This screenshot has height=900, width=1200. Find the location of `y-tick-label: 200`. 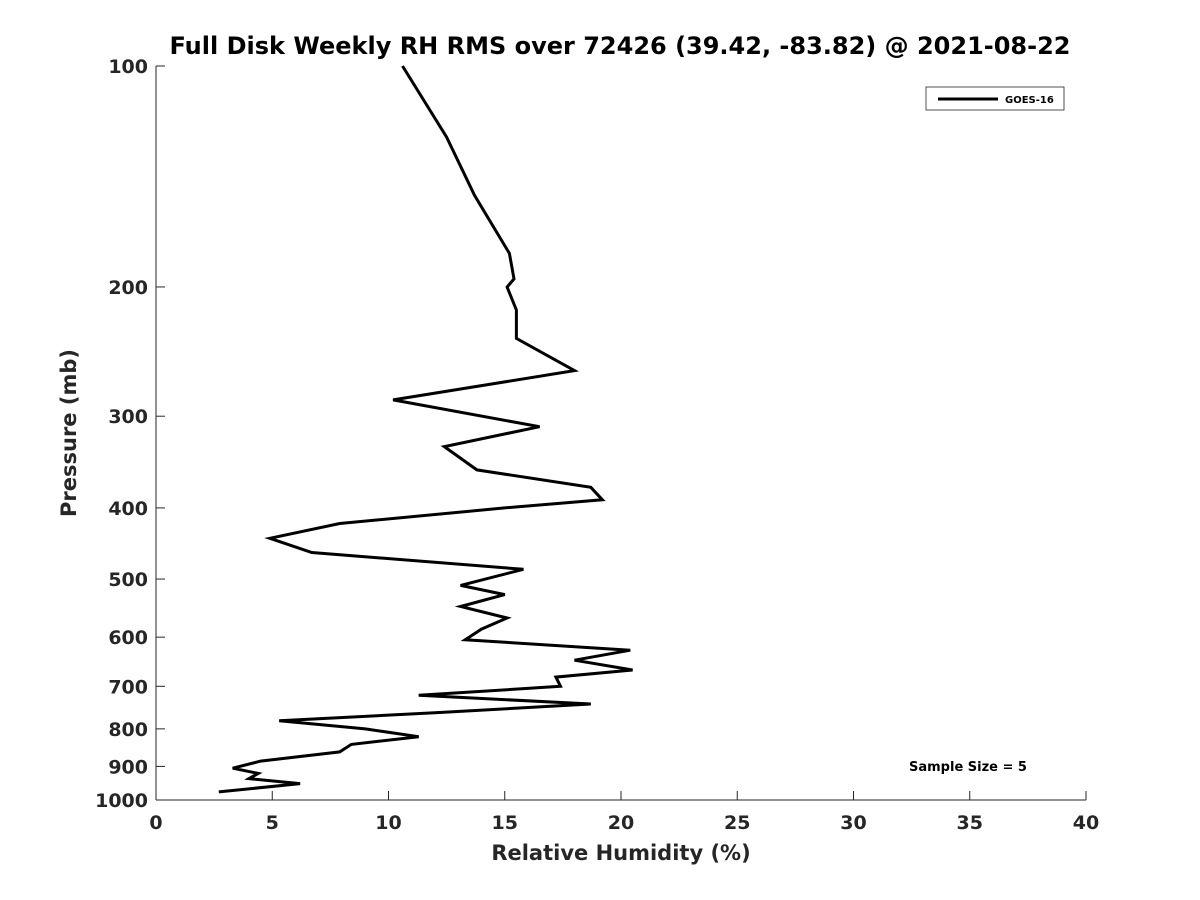

y-tick-label: 200 is located at coordinates (128, 288).